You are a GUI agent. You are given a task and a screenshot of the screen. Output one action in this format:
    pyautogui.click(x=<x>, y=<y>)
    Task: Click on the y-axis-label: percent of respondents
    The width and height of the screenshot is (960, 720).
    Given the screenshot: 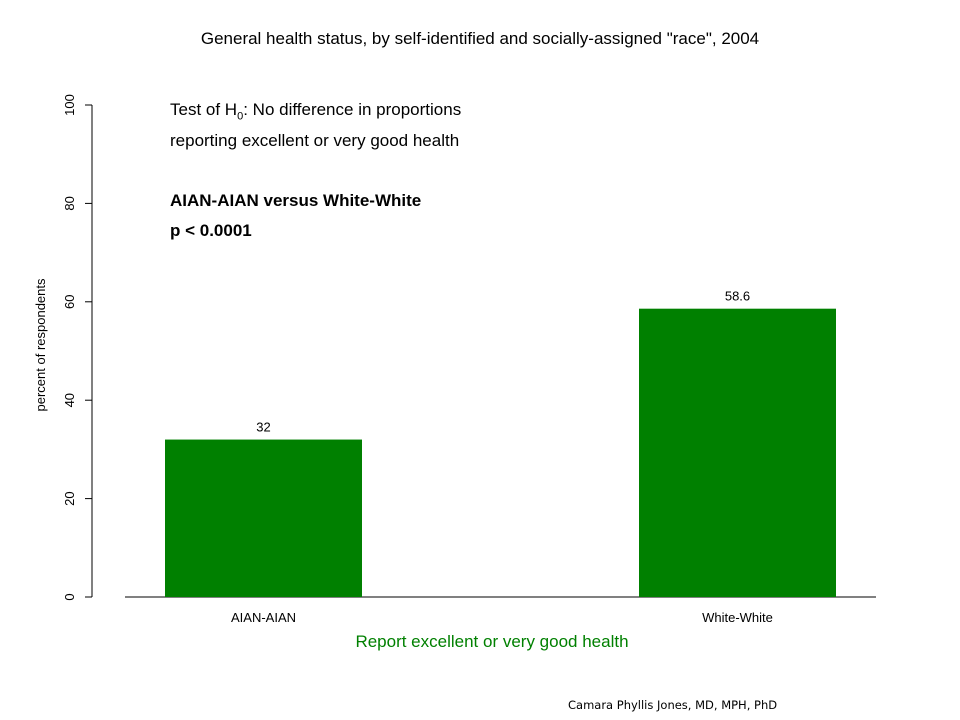 What is the action you would take?
    pyautogui.click(x=40, y=344)
    